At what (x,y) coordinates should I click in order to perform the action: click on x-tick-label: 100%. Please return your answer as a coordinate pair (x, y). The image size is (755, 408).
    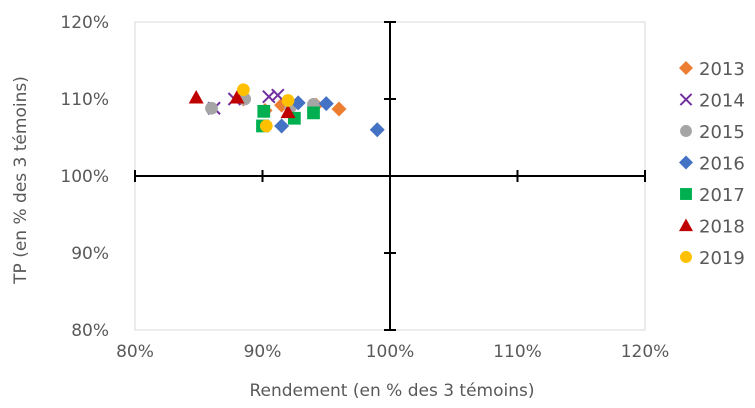
    Looking at the image, I should click on (390, 352).